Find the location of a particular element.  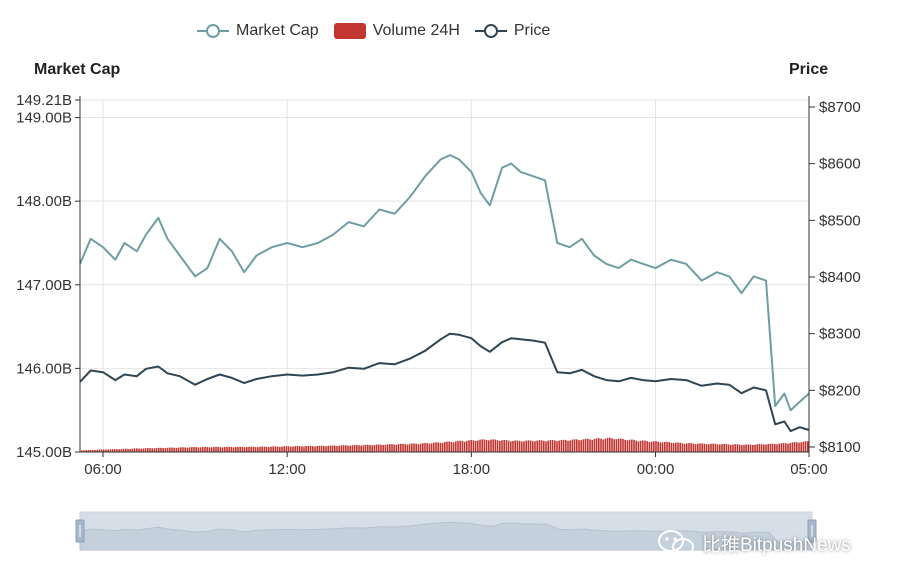

legend-label-market-cap: Market Cap is located at coordinates (277, 30).